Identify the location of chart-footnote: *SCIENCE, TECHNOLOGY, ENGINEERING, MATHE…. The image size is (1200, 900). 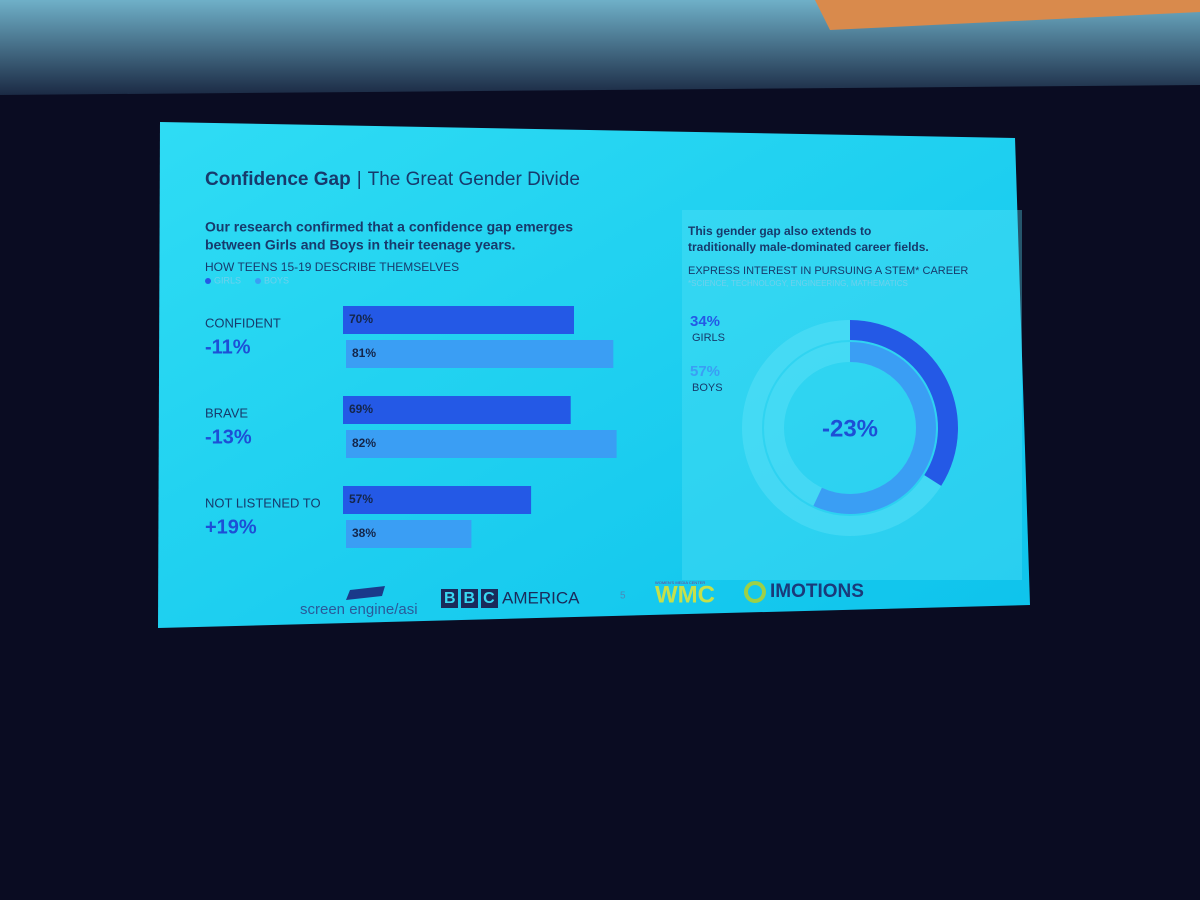
(798, 283).